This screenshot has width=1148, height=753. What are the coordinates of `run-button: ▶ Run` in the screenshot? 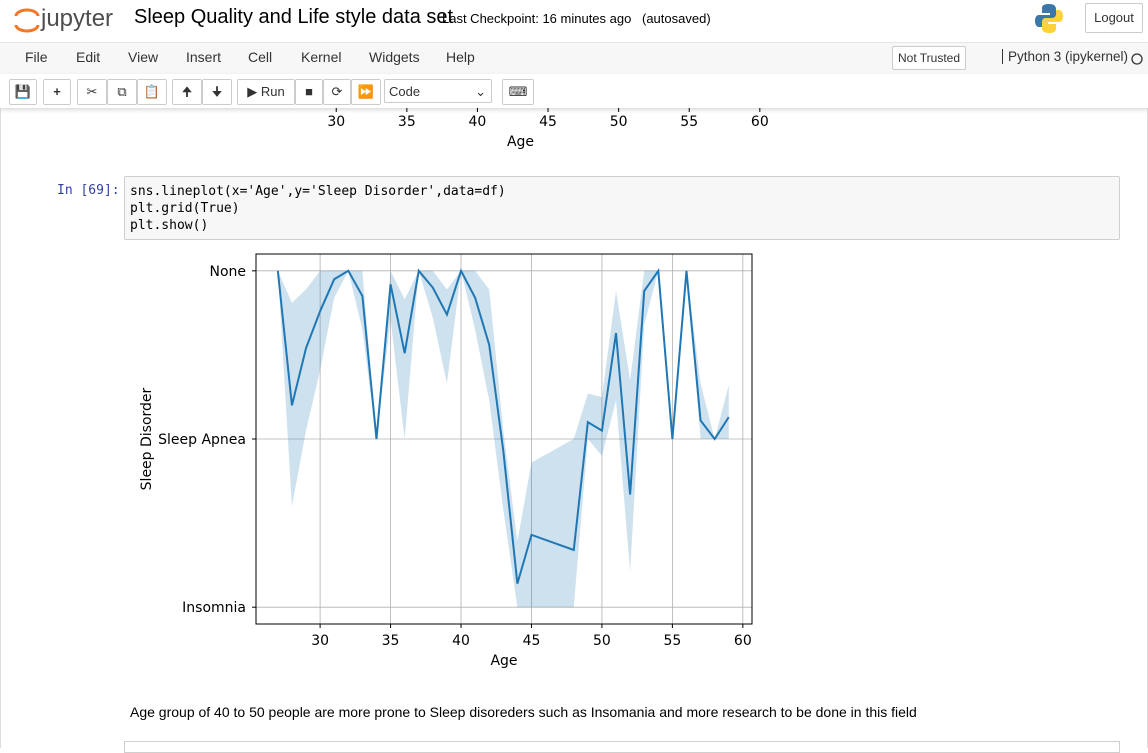 It's located at (266, 92).